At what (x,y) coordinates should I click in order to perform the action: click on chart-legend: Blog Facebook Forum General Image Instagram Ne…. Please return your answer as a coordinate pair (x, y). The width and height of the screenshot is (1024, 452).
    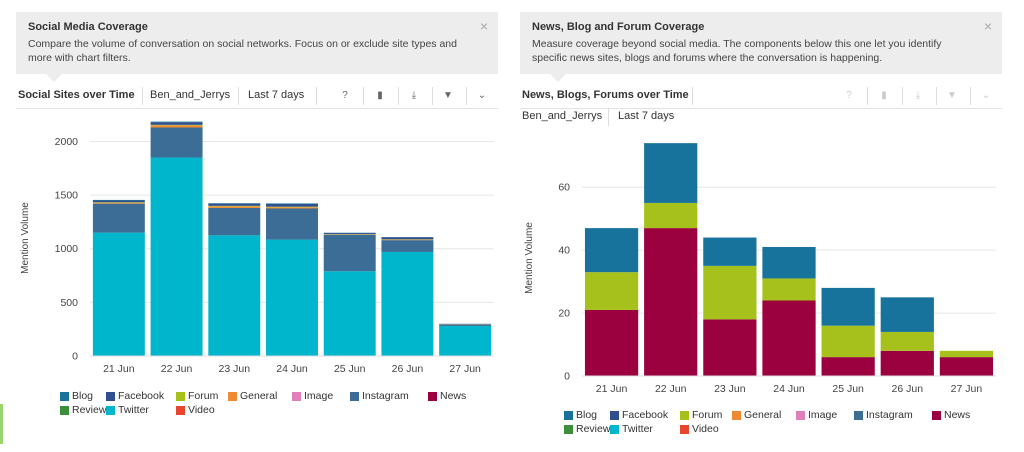
    Looking at the image, I should click on (280, 405).